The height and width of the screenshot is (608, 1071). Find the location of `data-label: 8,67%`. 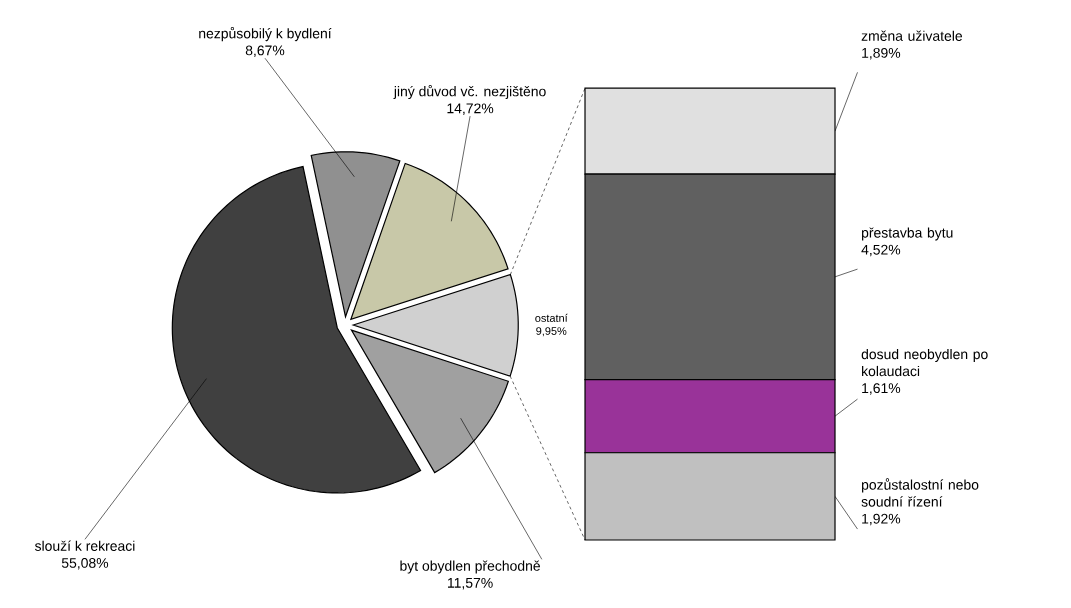

data-label: 8,67% is located at coordinates (265, 51).